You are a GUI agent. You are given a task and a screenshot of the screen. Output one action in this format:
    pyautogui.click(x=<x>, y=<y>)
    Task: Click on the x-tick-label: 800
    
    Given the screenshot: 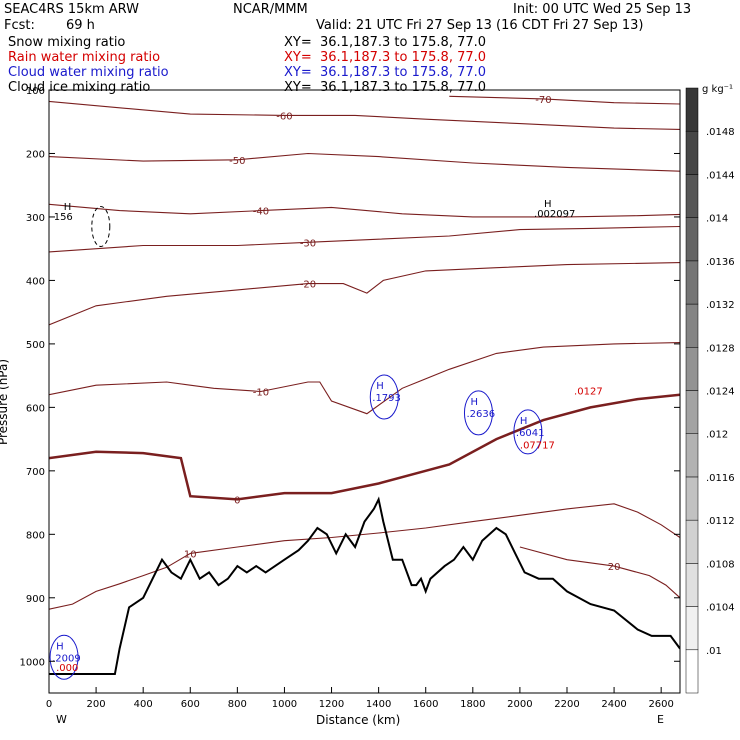 What is the action you would take?
    pyautogui.click(x=237, y=704)
    